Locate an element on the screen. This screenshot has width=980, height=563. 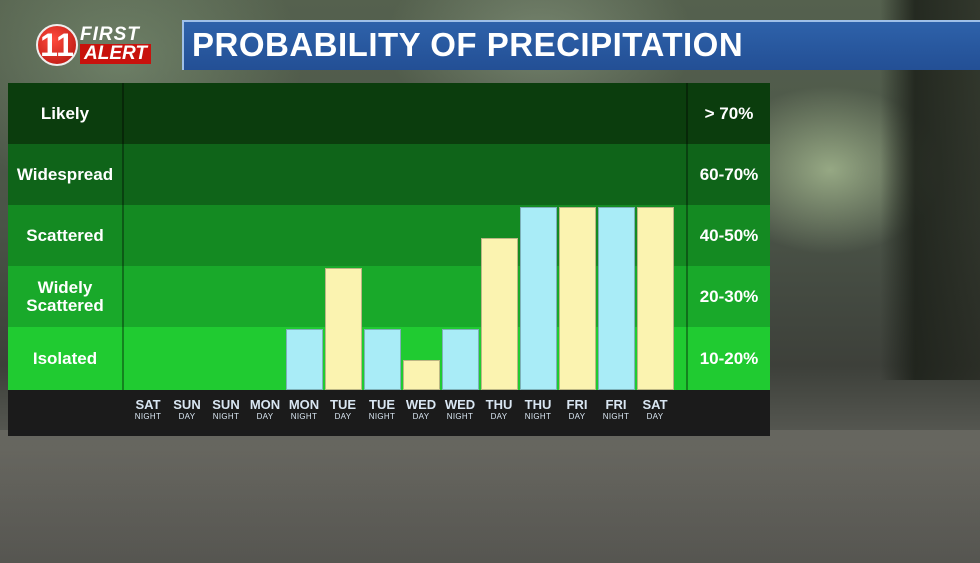
x-tick-label: FRI DAY is located at coordinates (577, 413).